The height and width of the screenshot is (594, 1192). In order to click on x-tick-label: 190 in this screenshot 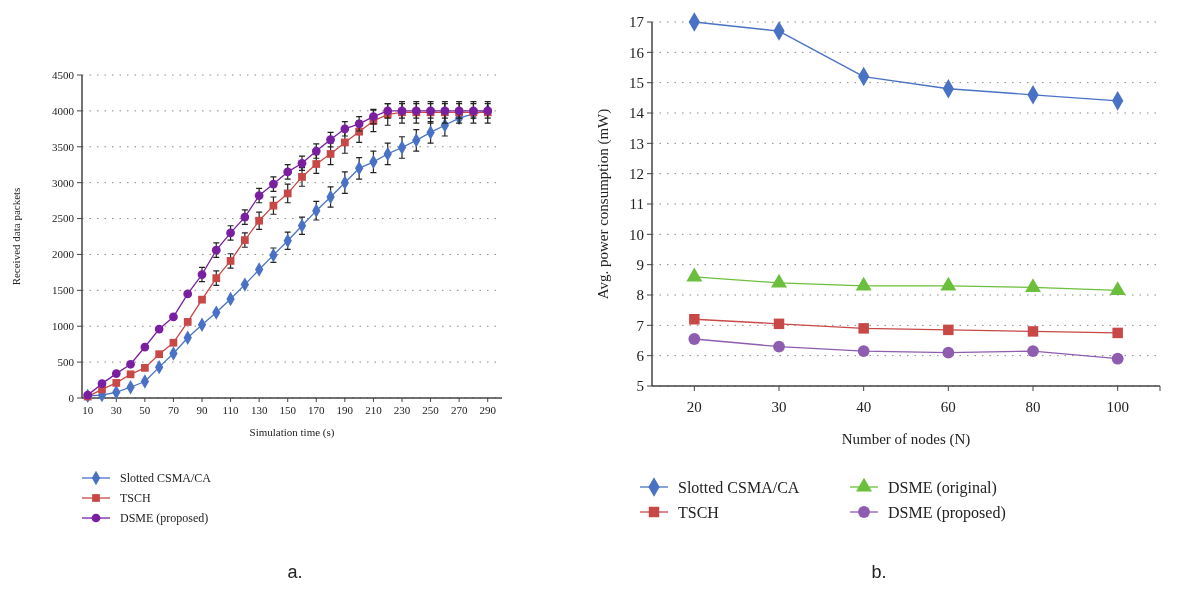, I will do `click(345, 410)`.